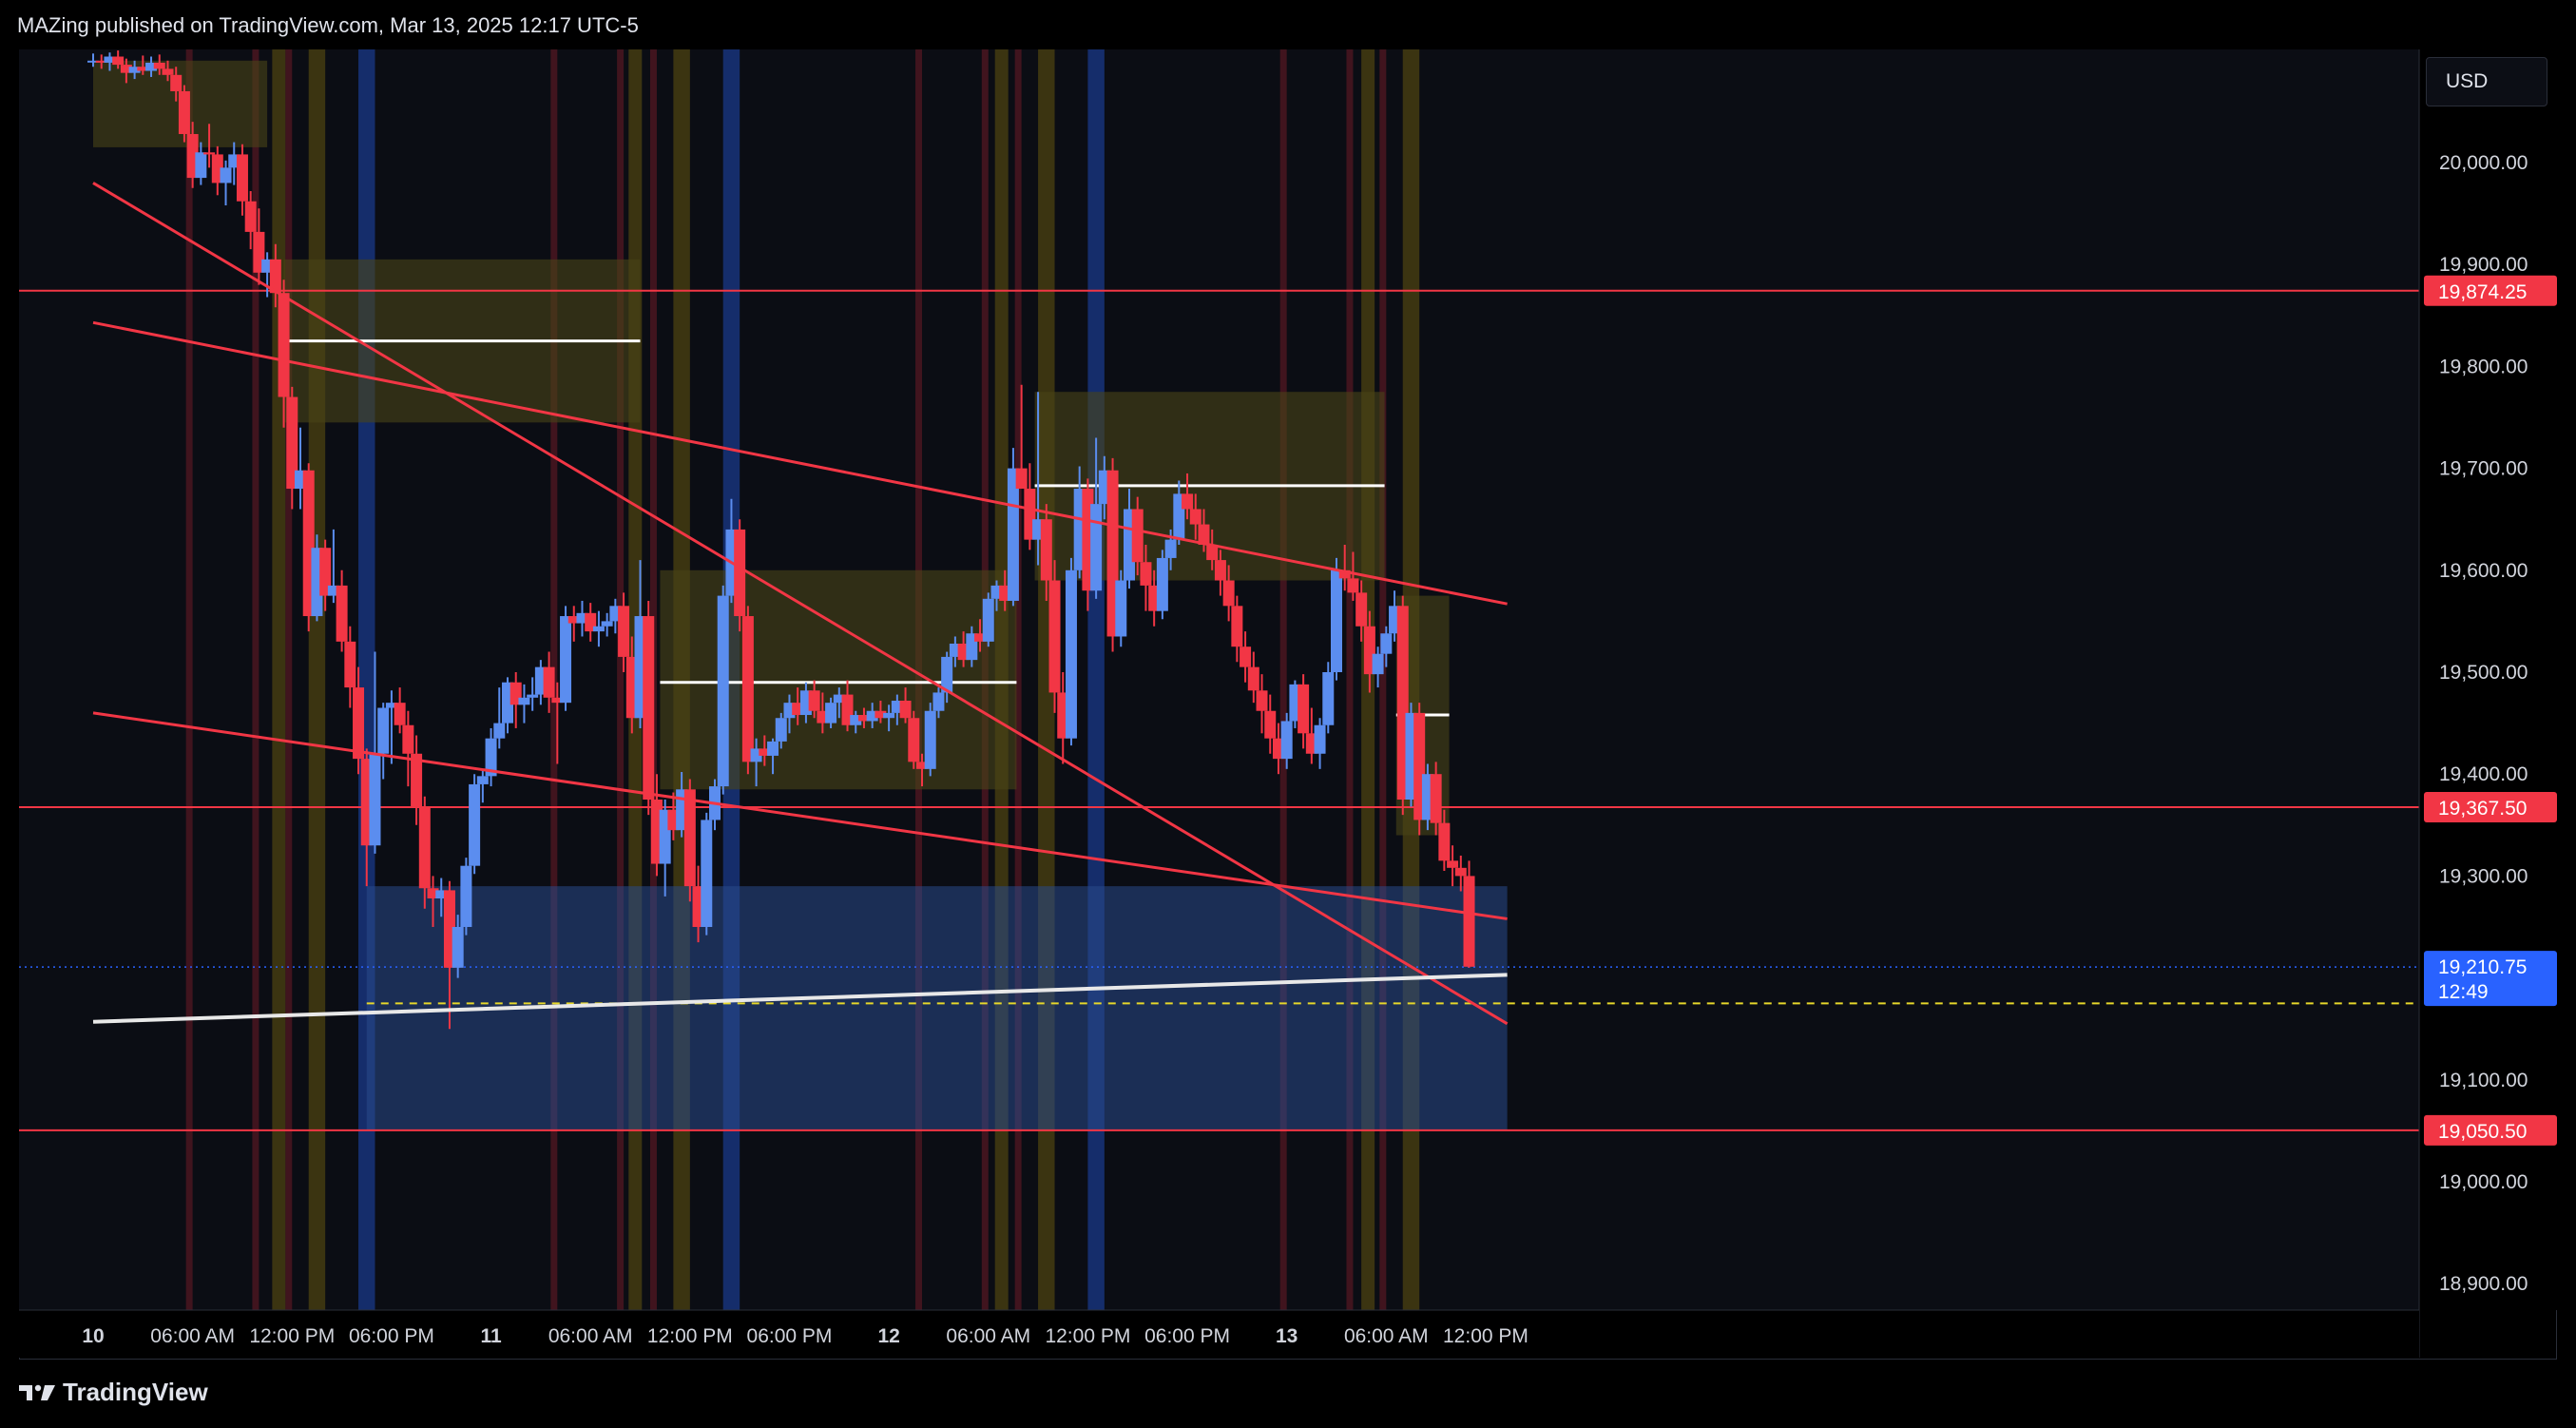 The image size is (2576, 1428). What do you see at coordinates (1288, 1394) in the screenshot?
I see `footer` at bounding box center [1288, 1394].